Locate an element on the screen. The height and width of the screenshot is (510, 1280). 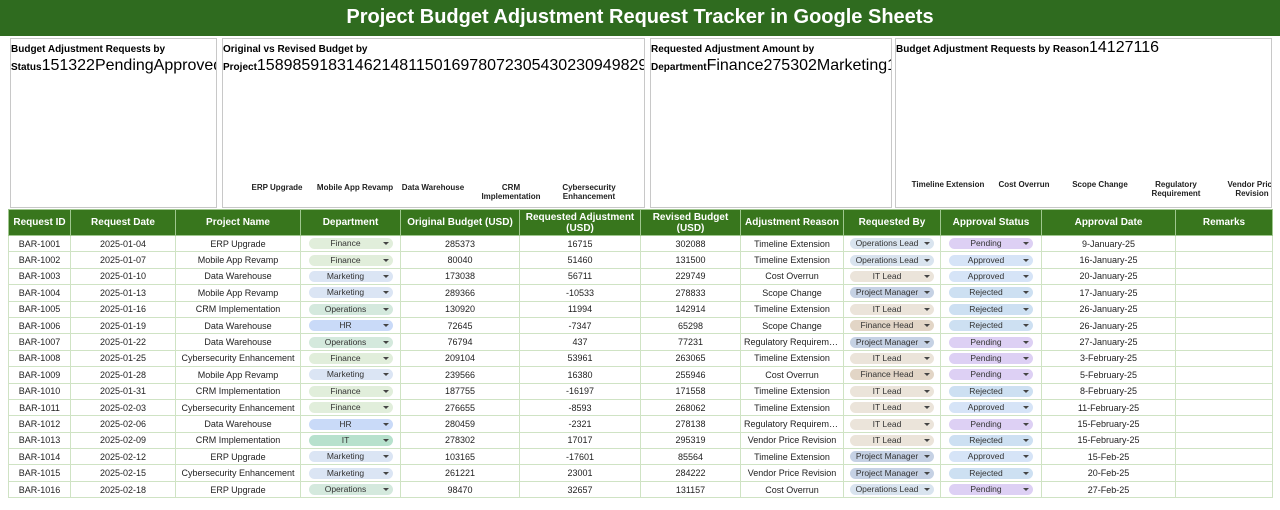
table-cell: 278302 is located at coordinates (460, 440).